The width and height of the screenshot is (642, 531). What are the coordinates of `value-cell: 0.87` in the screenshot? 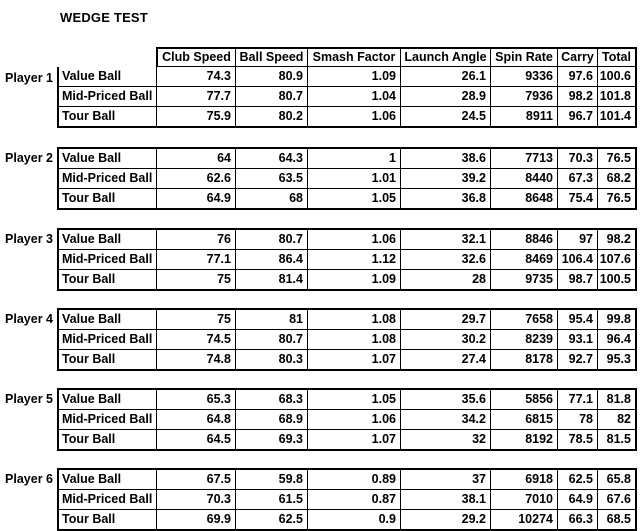 It's located at (354, 499).